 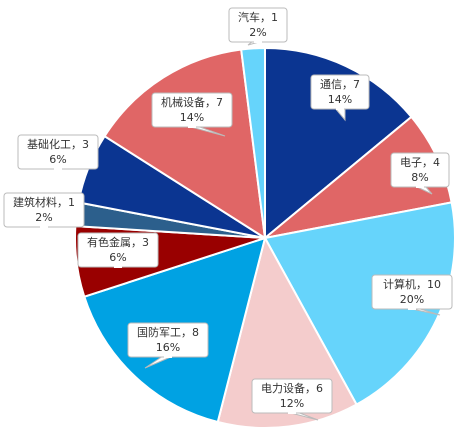 I want to click on data-label: 电力设备，6, so click(x=292, y=388).